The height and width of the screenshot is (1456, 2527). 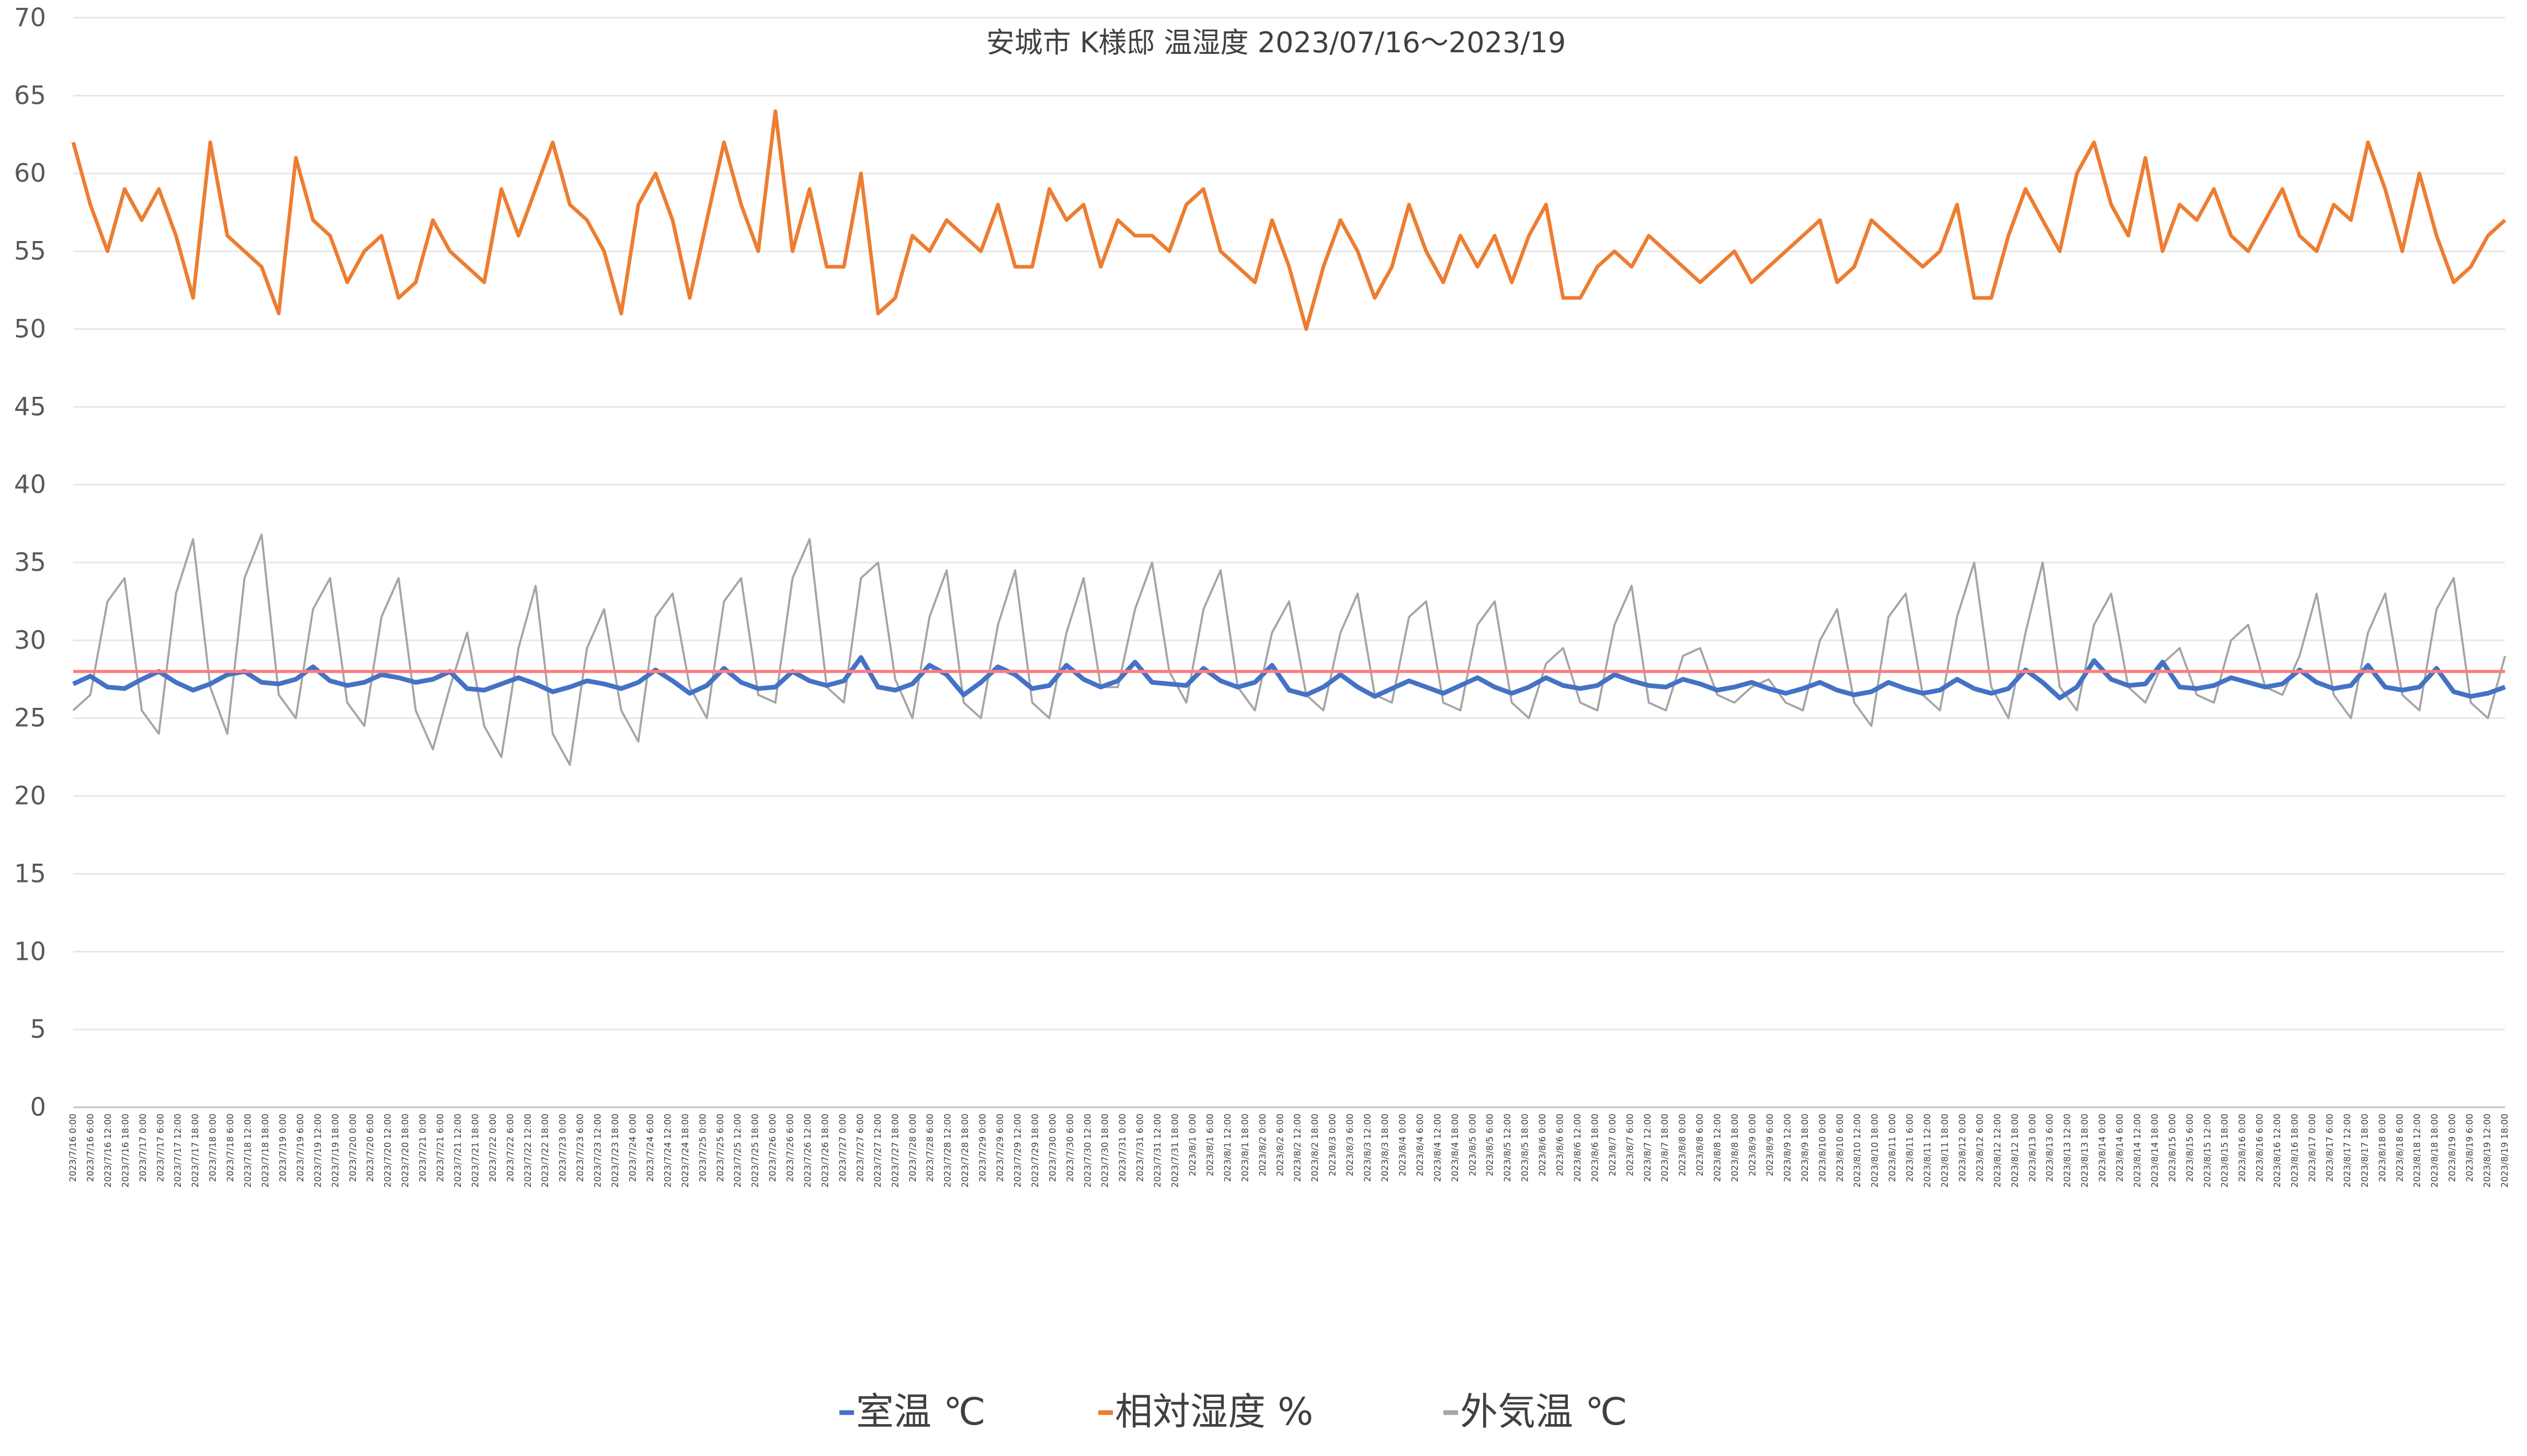 What do you see at coordinates (2382, 1148) in the screenshot?
I see `x-tick-label: 2023/8/18 0:00` at bounding box center [2382, 1148].